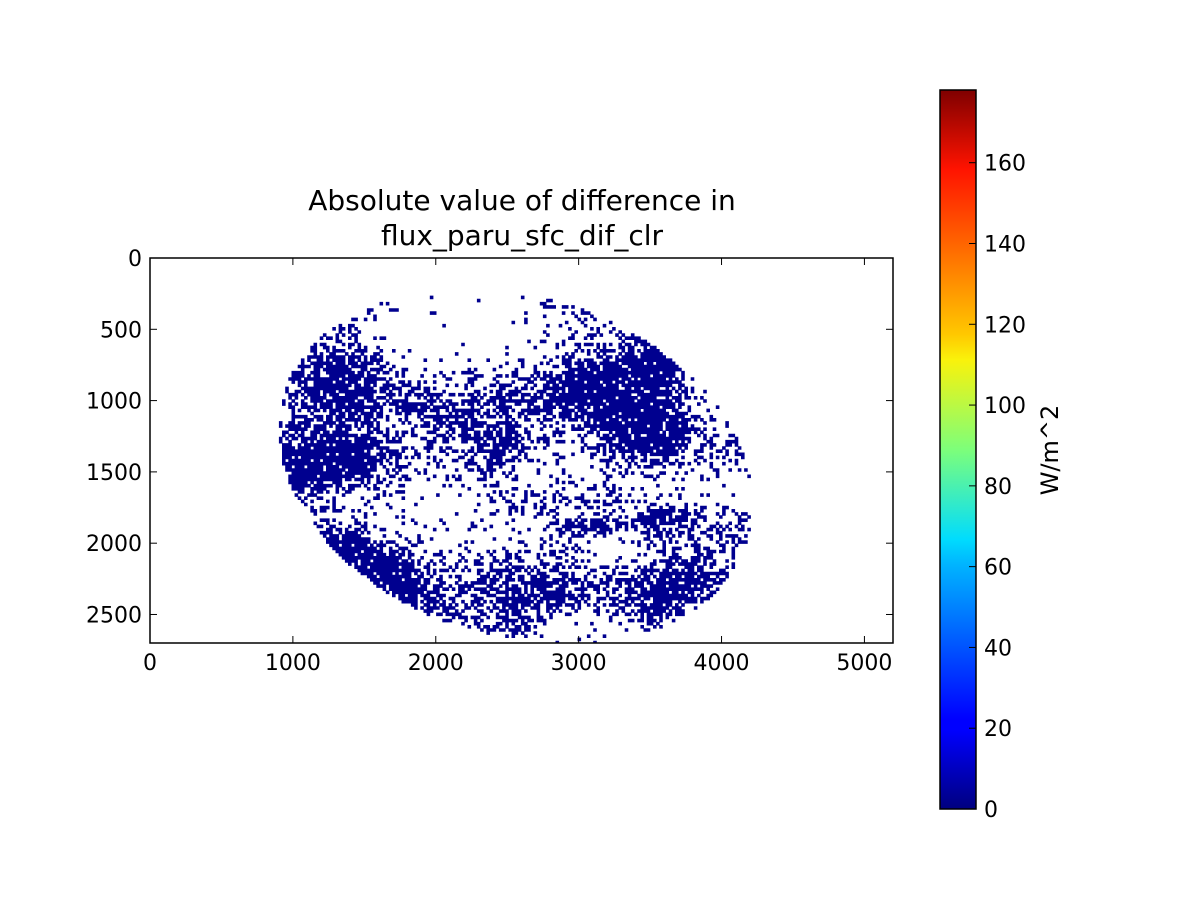  I want to click on colorbar-tick-label: 100, so click(1005, 406).